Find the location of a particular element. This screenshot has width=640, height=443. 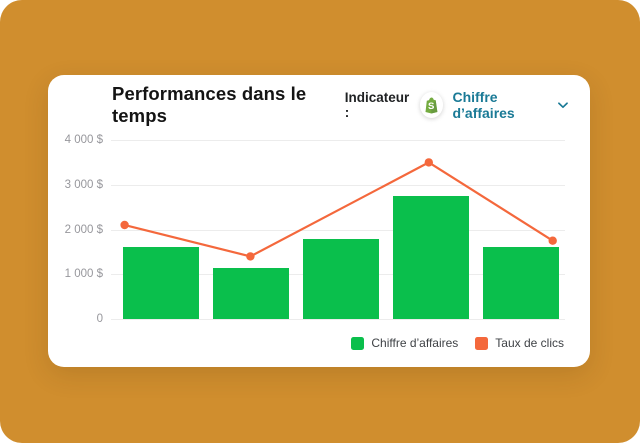

legend-item: Taux de clics is located at coordinates (519, 343).